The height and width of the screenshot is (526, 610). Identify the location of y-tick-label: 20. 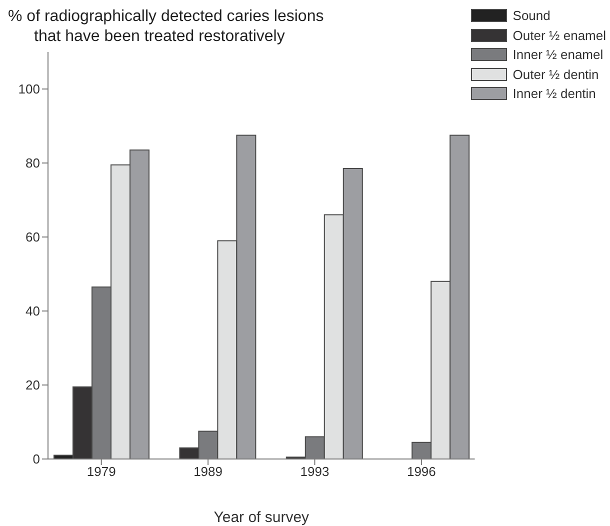
(33, 385).